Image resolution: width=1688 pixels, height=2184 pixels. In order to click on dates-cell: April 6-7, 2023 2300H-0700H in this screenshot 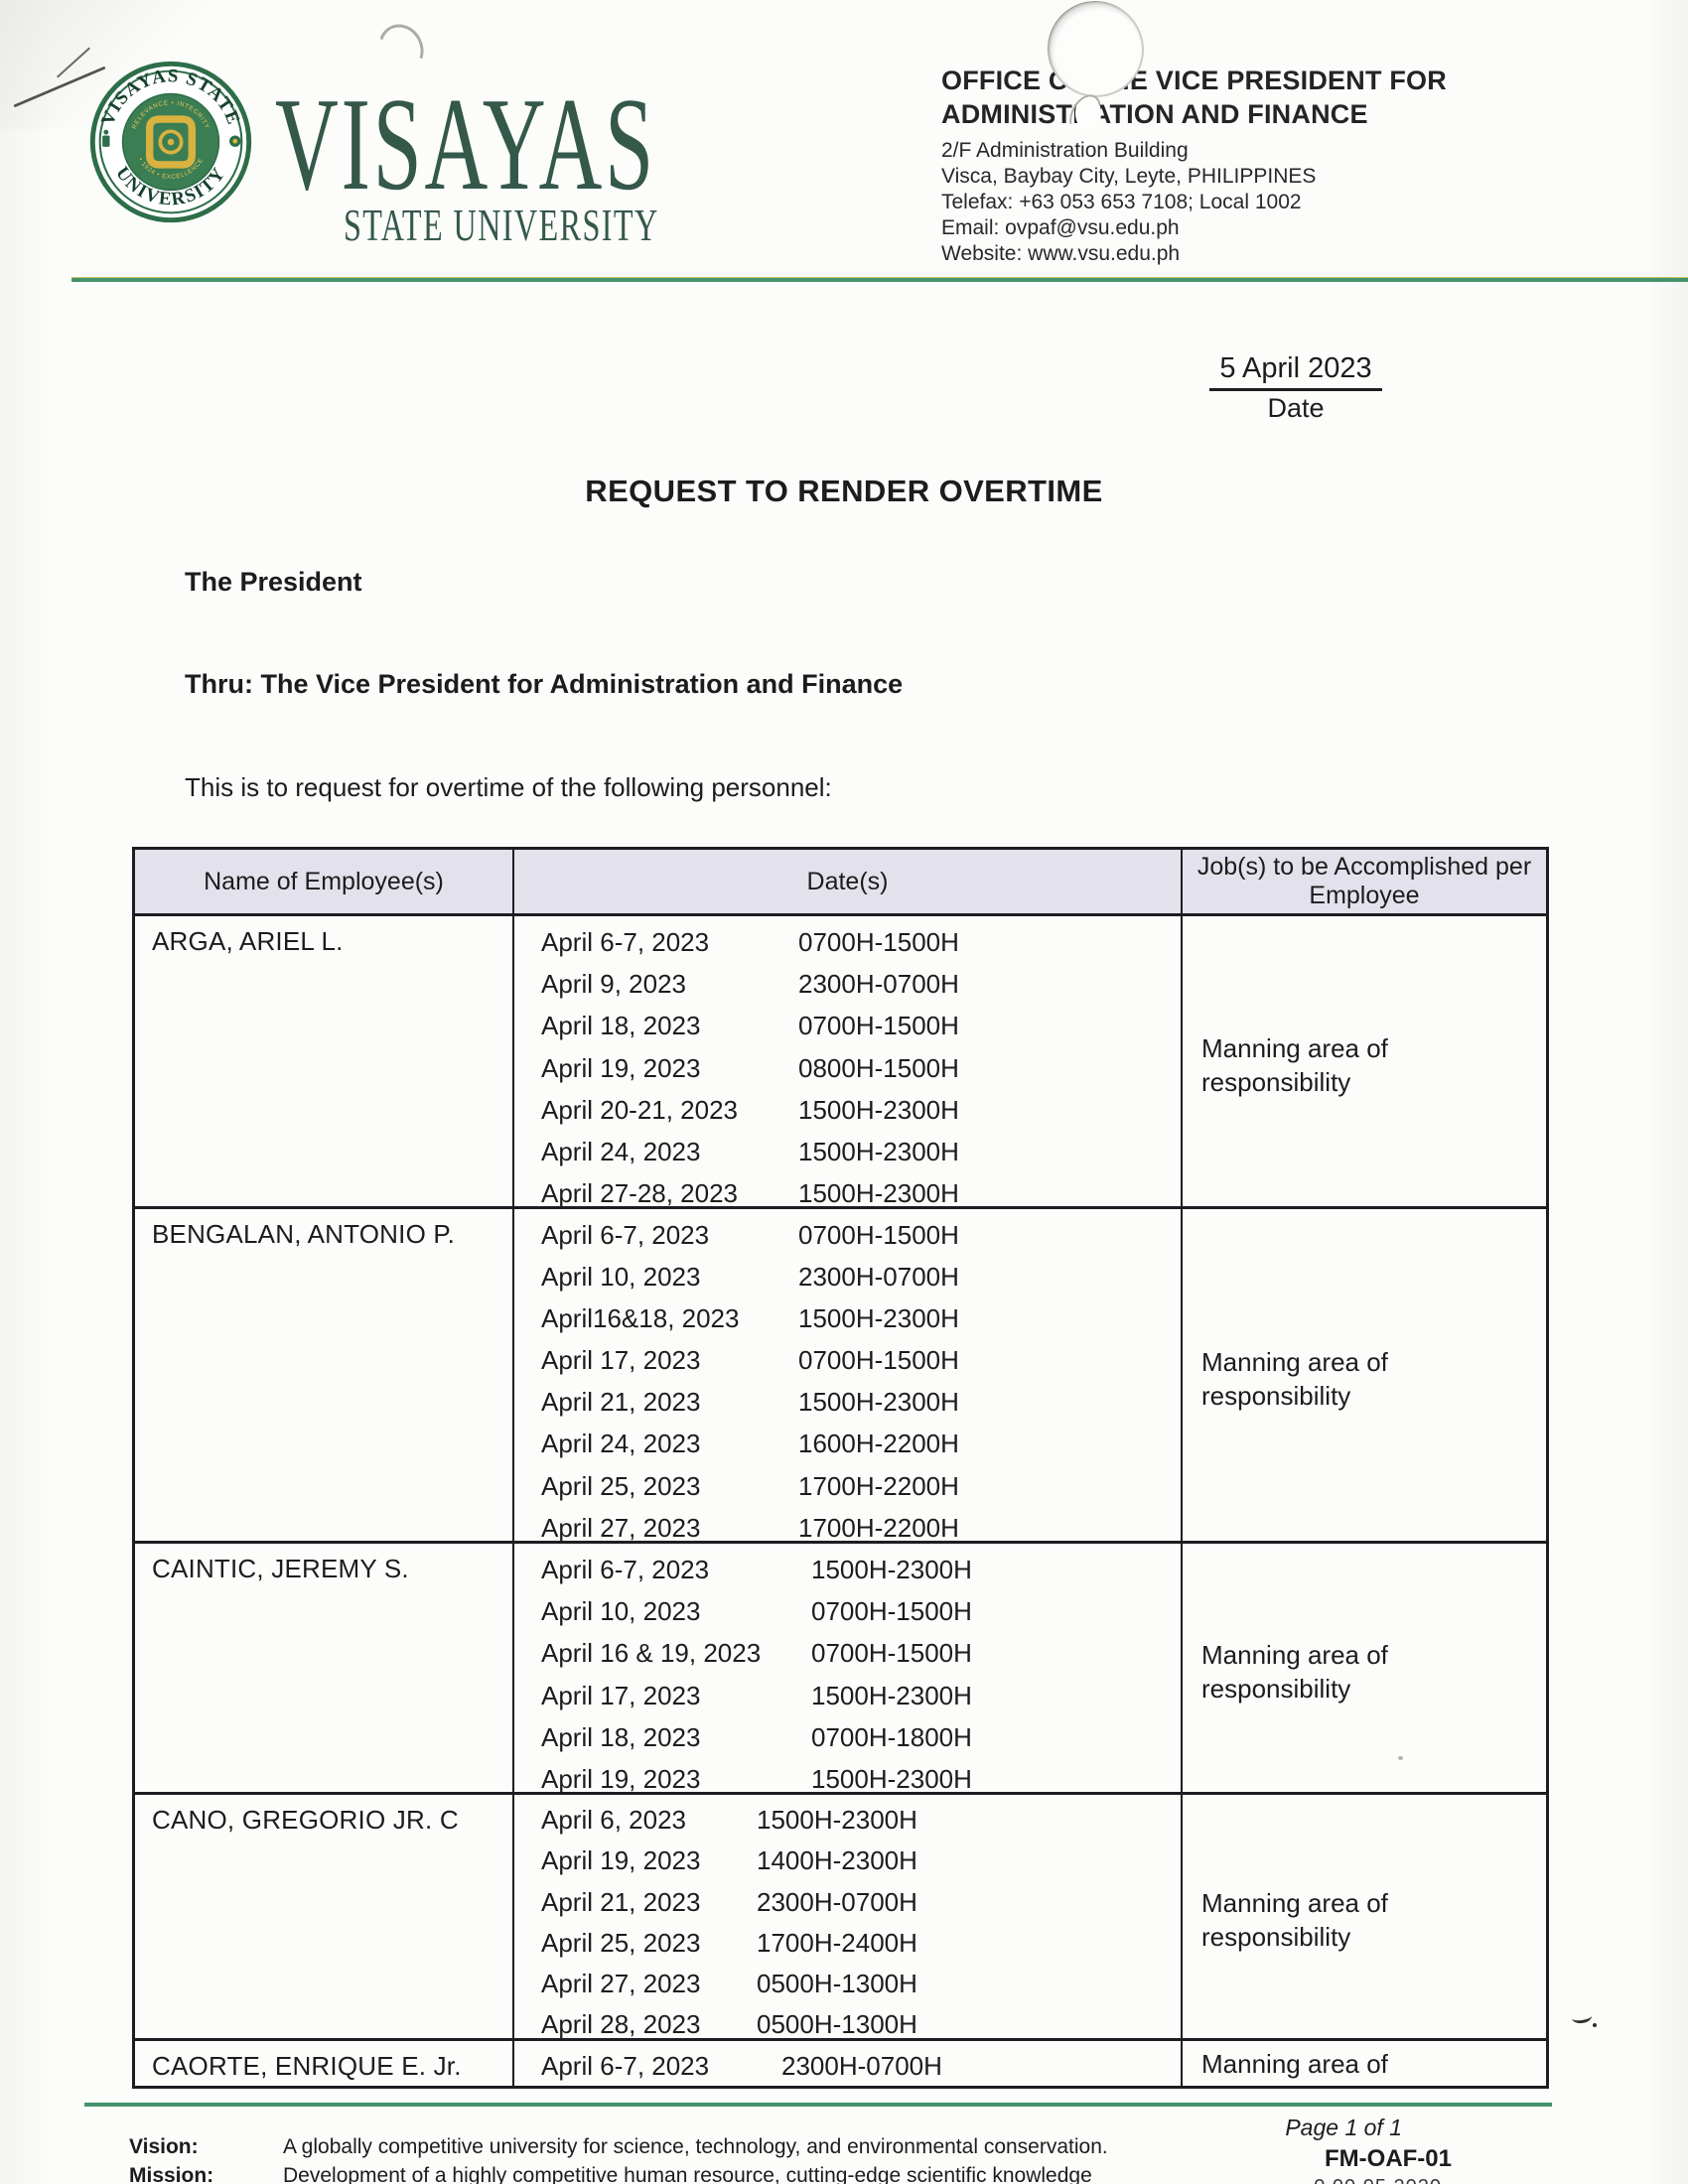, I will do `click(847, 2063)`.